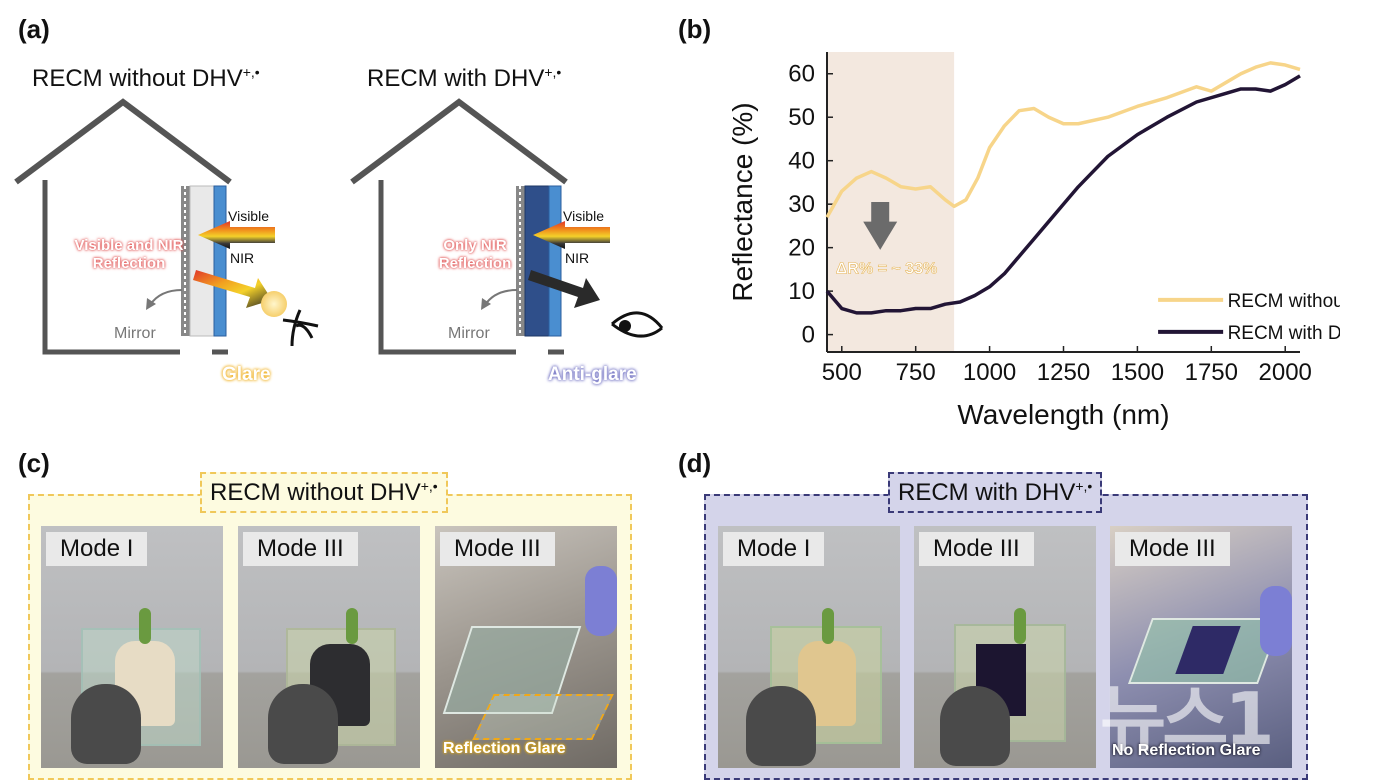 This screenshot has width=1400, height=784. Describe the element at coordinates (742, 201) in the screenshot. I see `y-axis-label: Reflectance (%)` at that location.